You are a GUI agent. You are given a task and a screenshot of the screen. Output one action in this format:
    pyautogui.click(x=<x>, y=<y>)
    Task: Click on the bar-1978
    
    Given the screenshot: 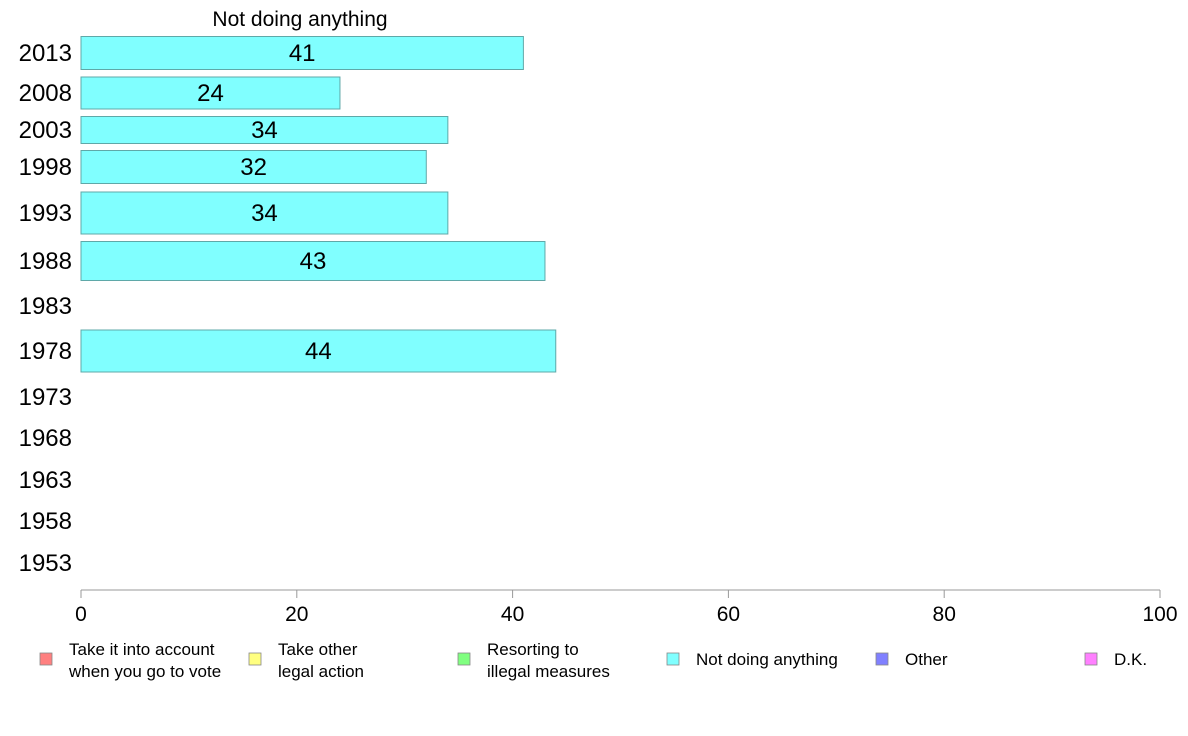 What is the action you would take?
    pyautogui.click(x=318, y=351)
    